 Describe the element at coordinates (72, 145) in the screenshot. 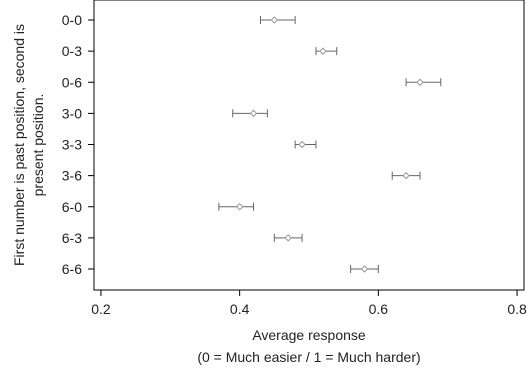

I see `y-tick-label: 3-3` at that location.